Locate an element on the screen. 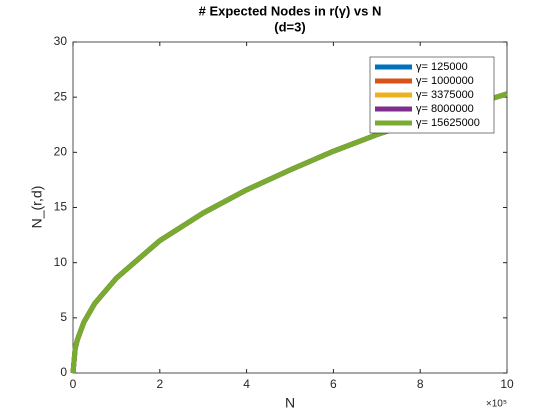  chart-title: # Expected Nodes in r(γ) vs N is located at coordinates (290, 10).